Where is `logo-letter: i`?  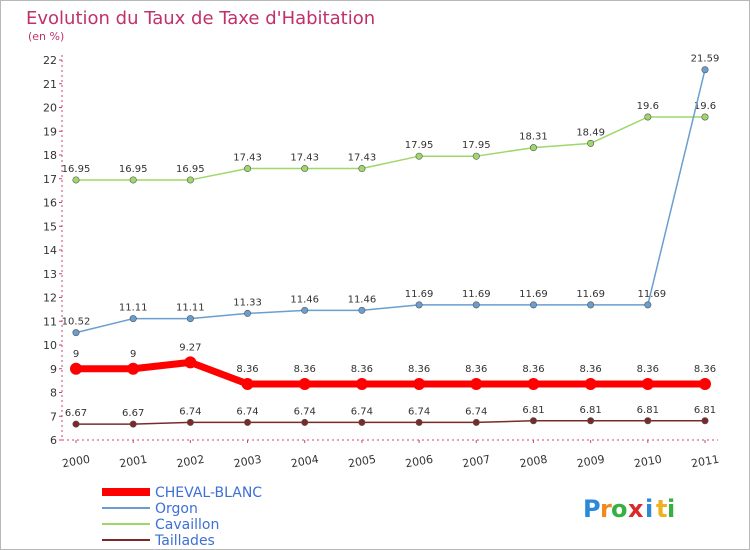 logo-letter: i is located at coordinates (671, 509).